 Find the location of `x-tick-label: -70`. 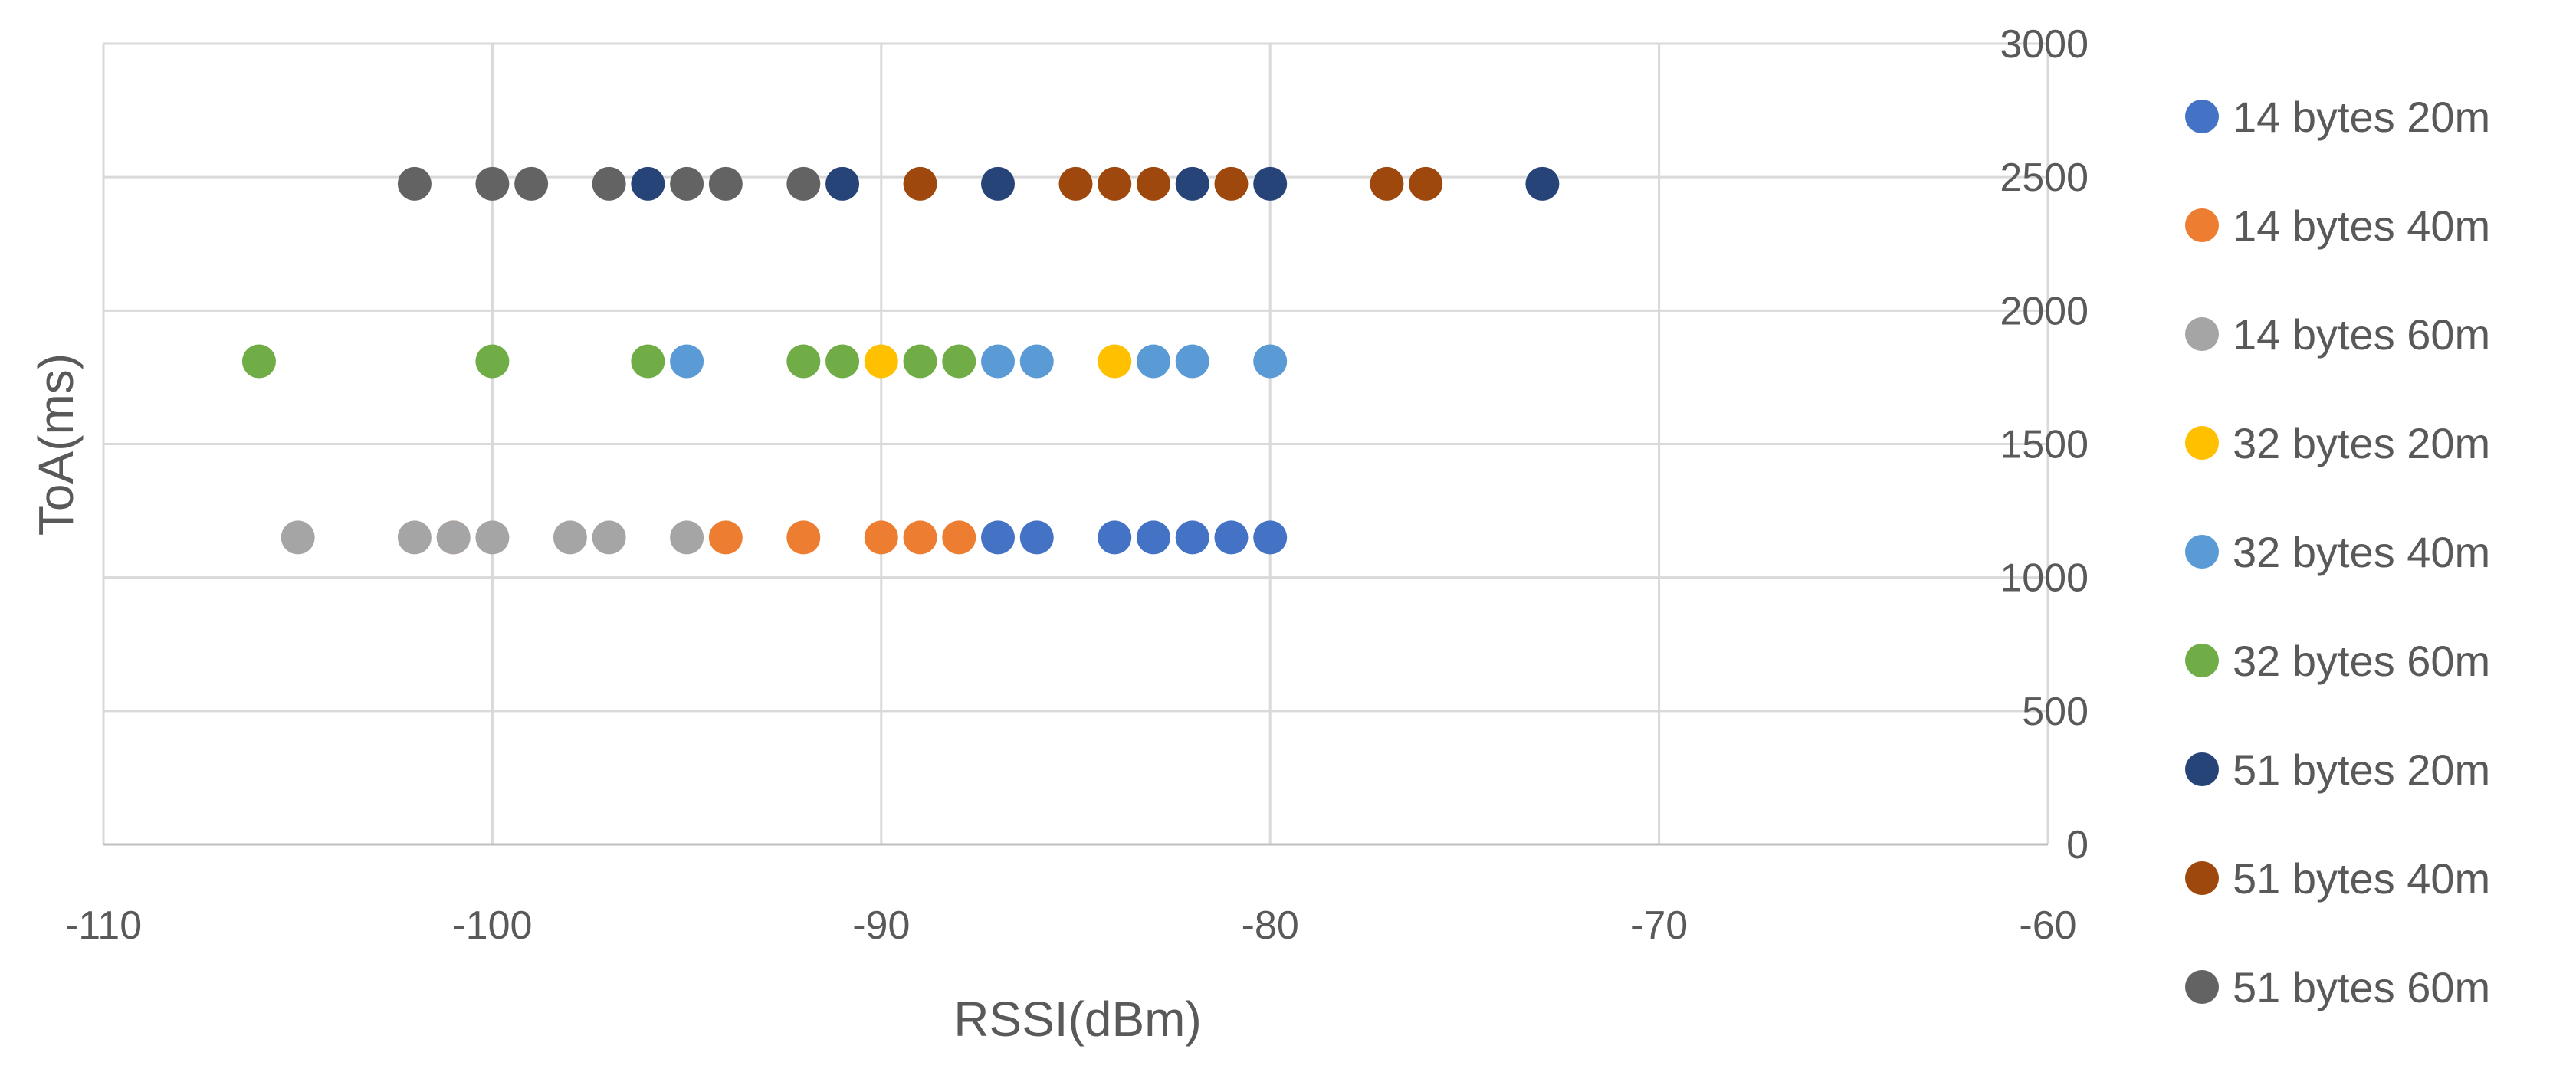

x-tick-label: -70 is located at coordinates (1659, 926).